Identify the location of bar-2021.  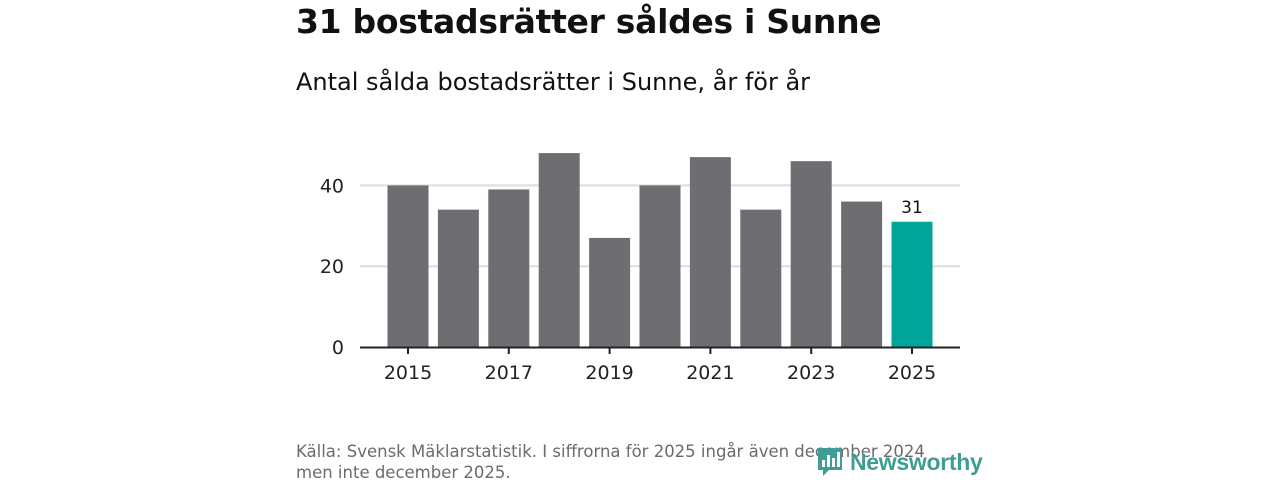
(710, 252).